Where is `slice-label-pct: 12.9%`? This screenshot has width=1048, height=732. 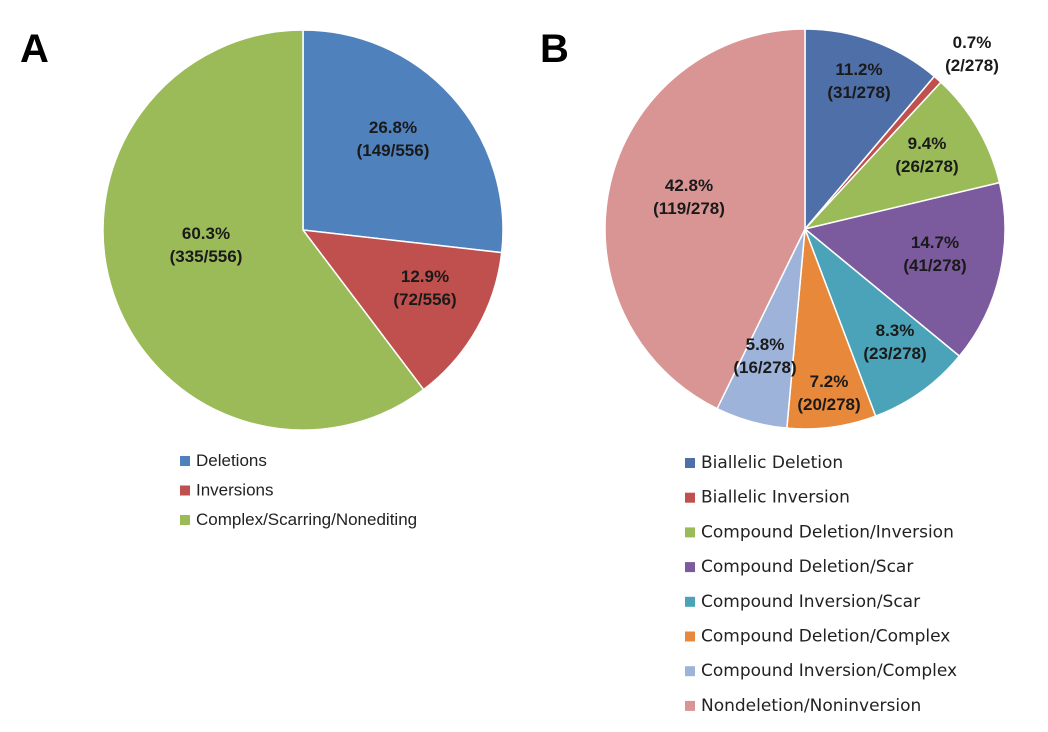
slice-label-pct: 12.9% is located at coordinates (425, 276).